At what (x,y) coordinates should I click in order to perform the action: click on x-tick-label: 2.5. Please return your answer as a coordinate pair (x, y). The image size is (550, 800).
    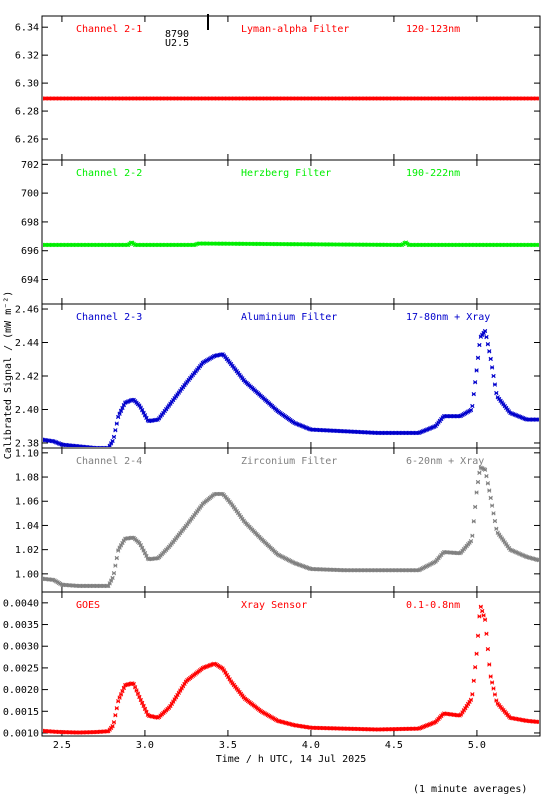
    Looking at the image, I should click on (62, 745).